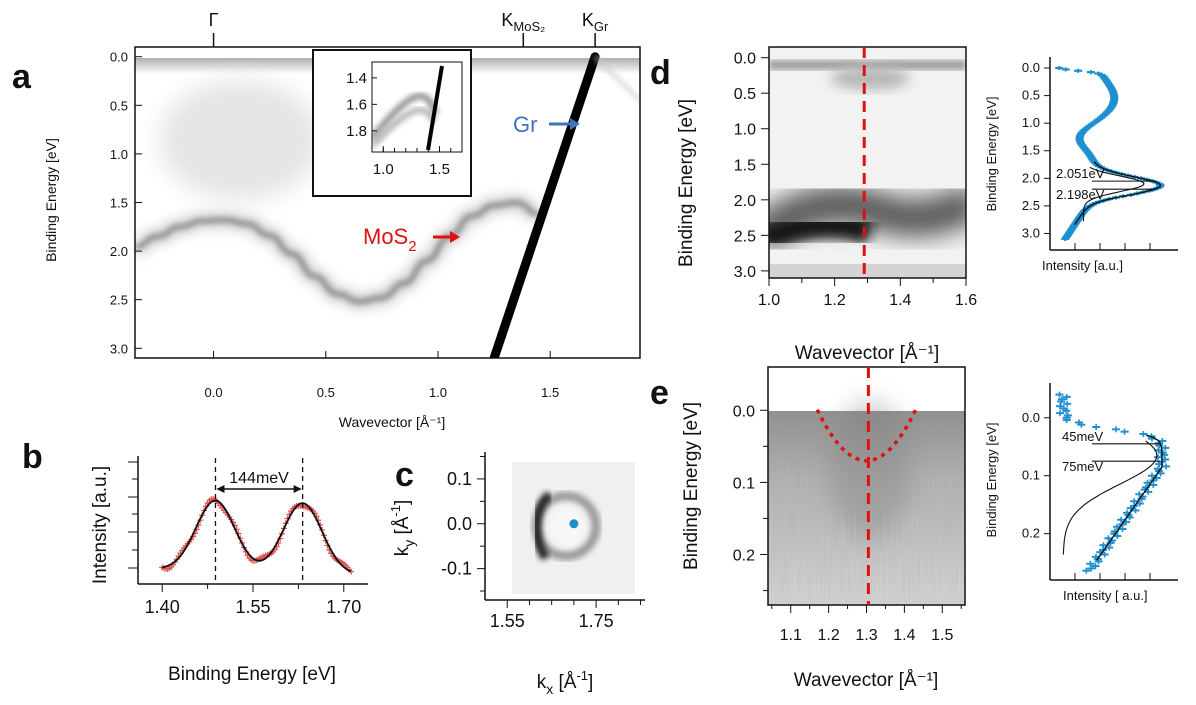 The width and height of the screenshot is (1196, 705). I want to click on panel-c-label: c, so click(404, 475).